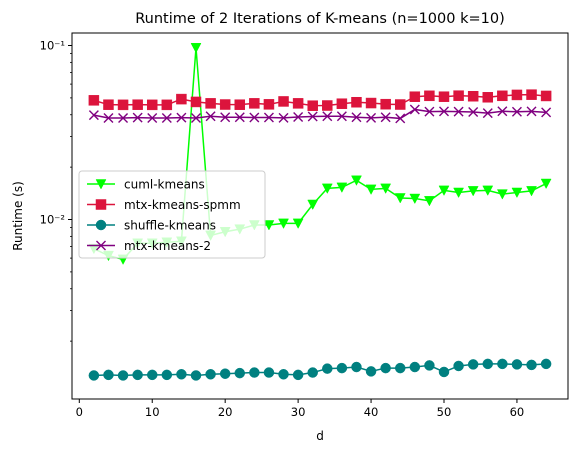  I want to click on x-axis-label: d, so click(320, 436).